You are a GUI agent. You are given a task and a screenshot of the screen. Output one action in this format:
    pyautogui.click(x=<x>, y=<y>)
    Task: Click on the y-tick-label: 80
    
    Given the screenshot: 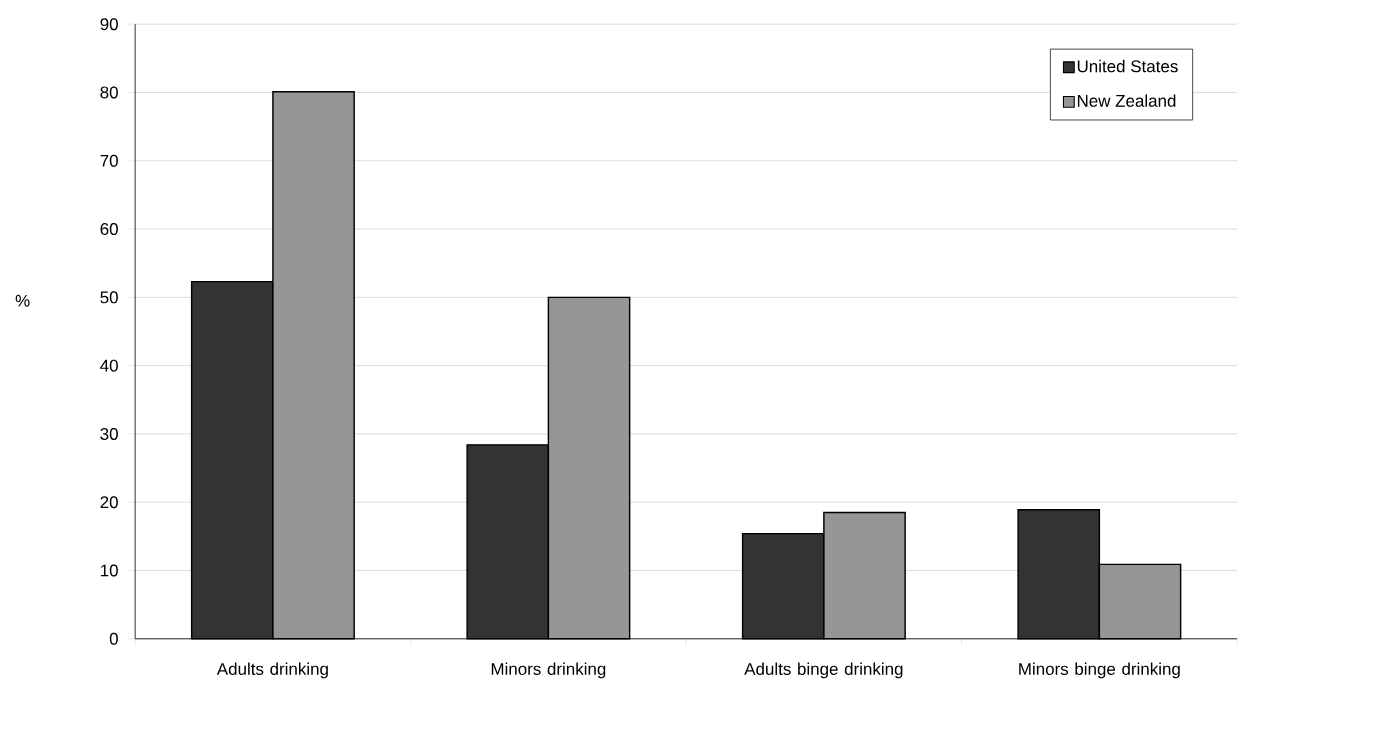 What is the action you would take?
    pyautogui.click(x=109, y=92)
    